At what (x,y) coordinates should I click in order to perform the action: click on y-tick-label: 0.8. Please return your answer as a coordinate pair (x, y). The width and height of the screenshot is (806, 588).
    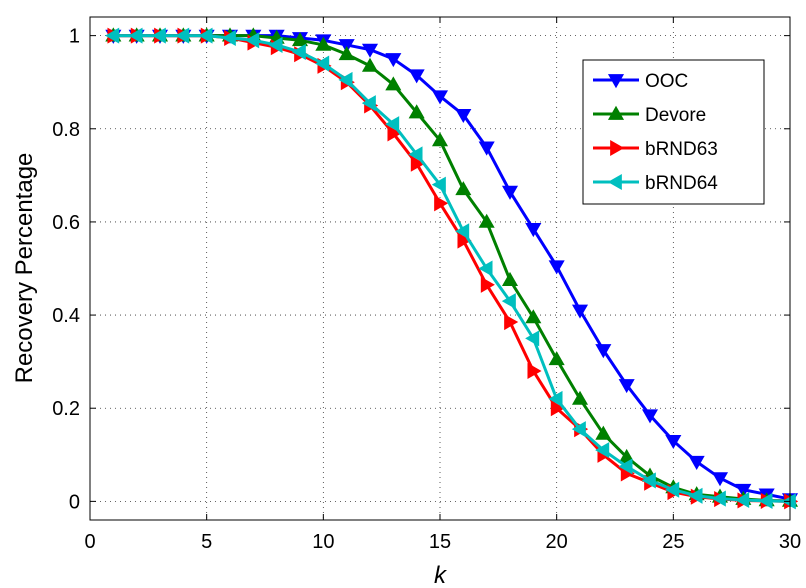
    Looking at the image, I should click on (66, 130).